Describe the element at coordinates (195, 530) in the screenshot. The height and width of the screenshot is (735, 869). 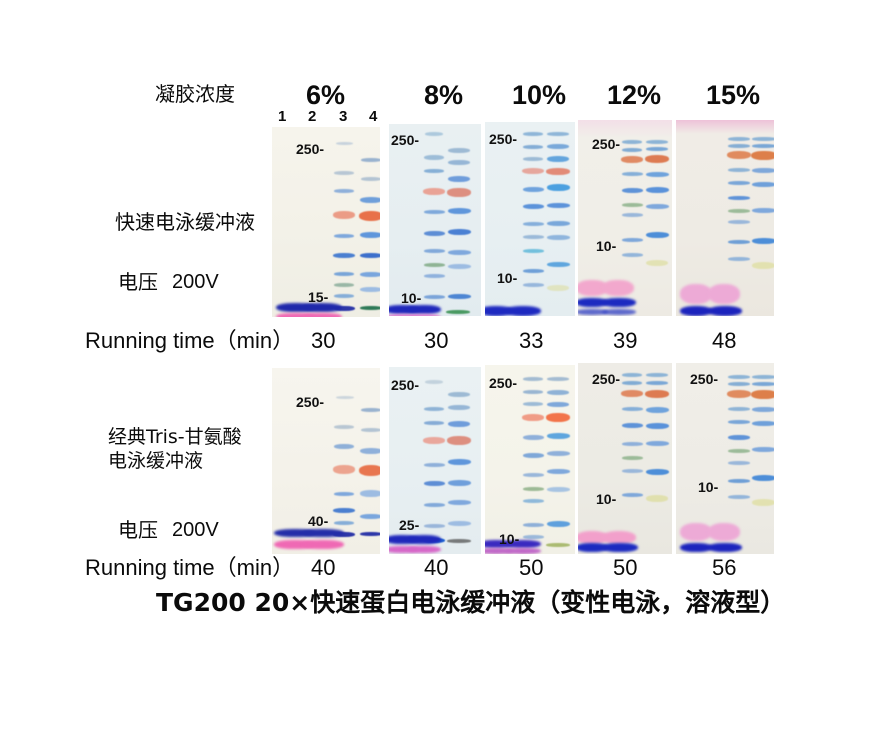
I see `classic-voltage-value: 200V` at that location.